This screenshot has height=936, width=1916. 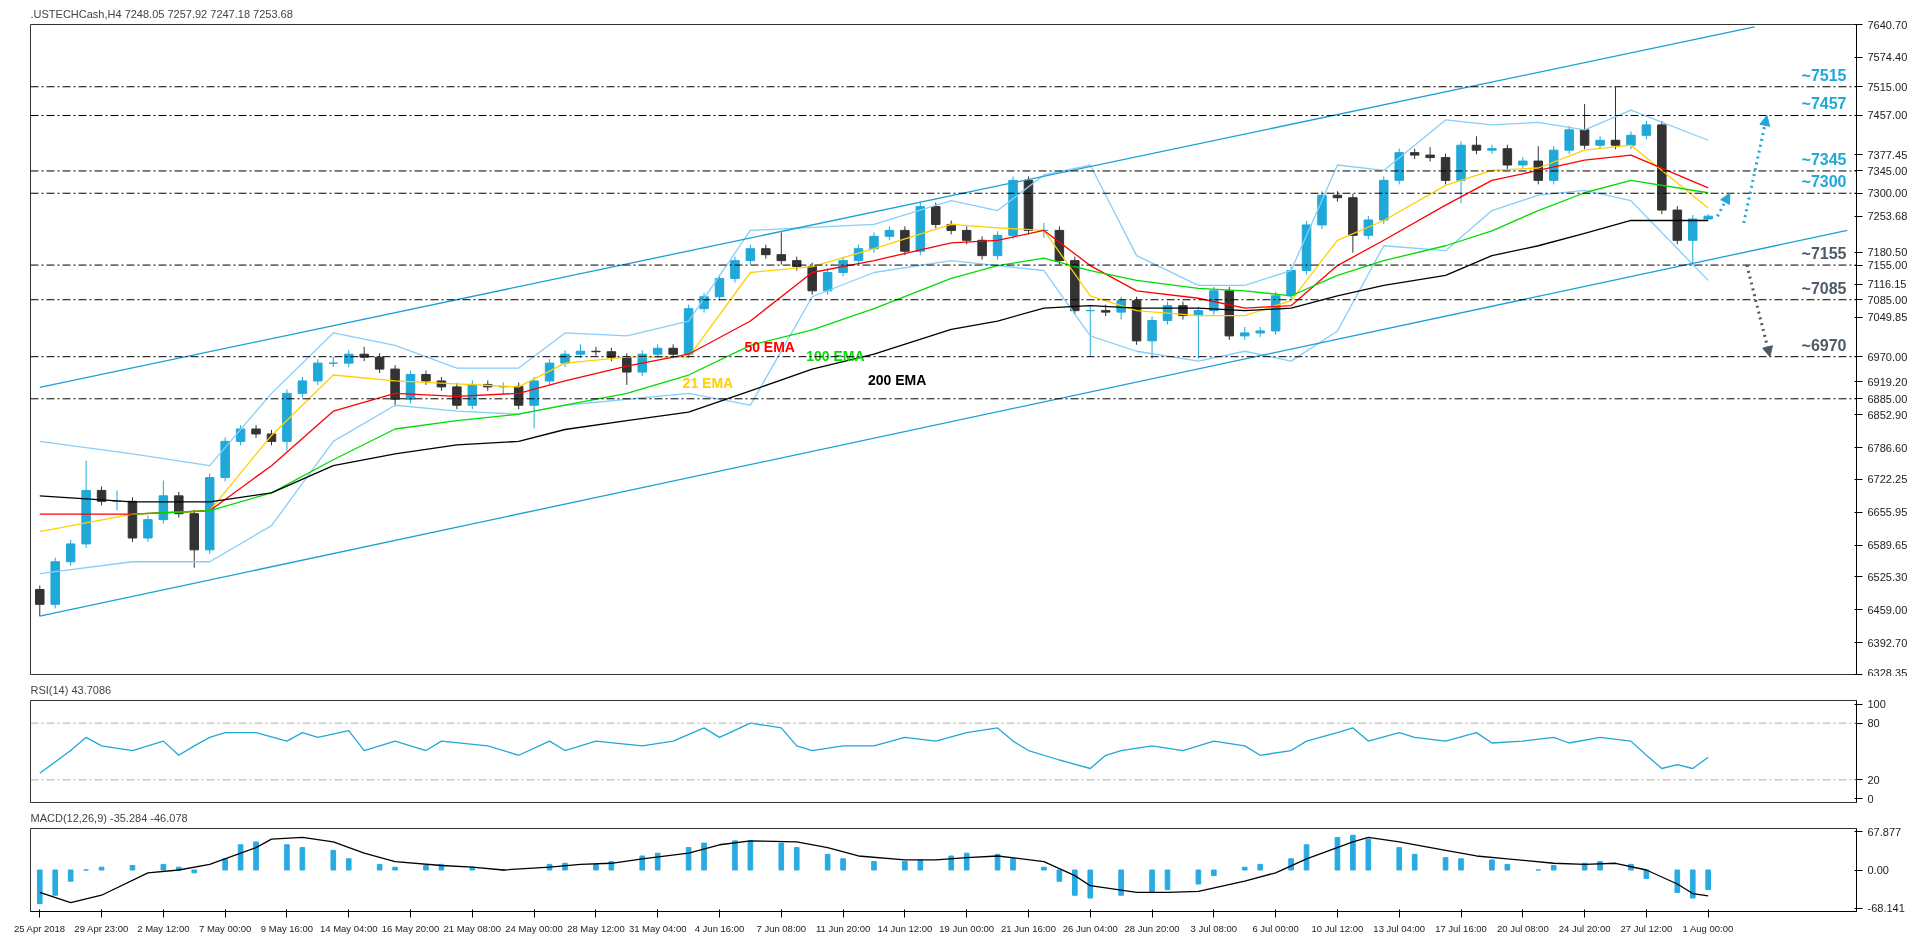 What do you see at coordinates (874, 748) in the screenshot?
I see `line-series` at bounding box center [874, 748].